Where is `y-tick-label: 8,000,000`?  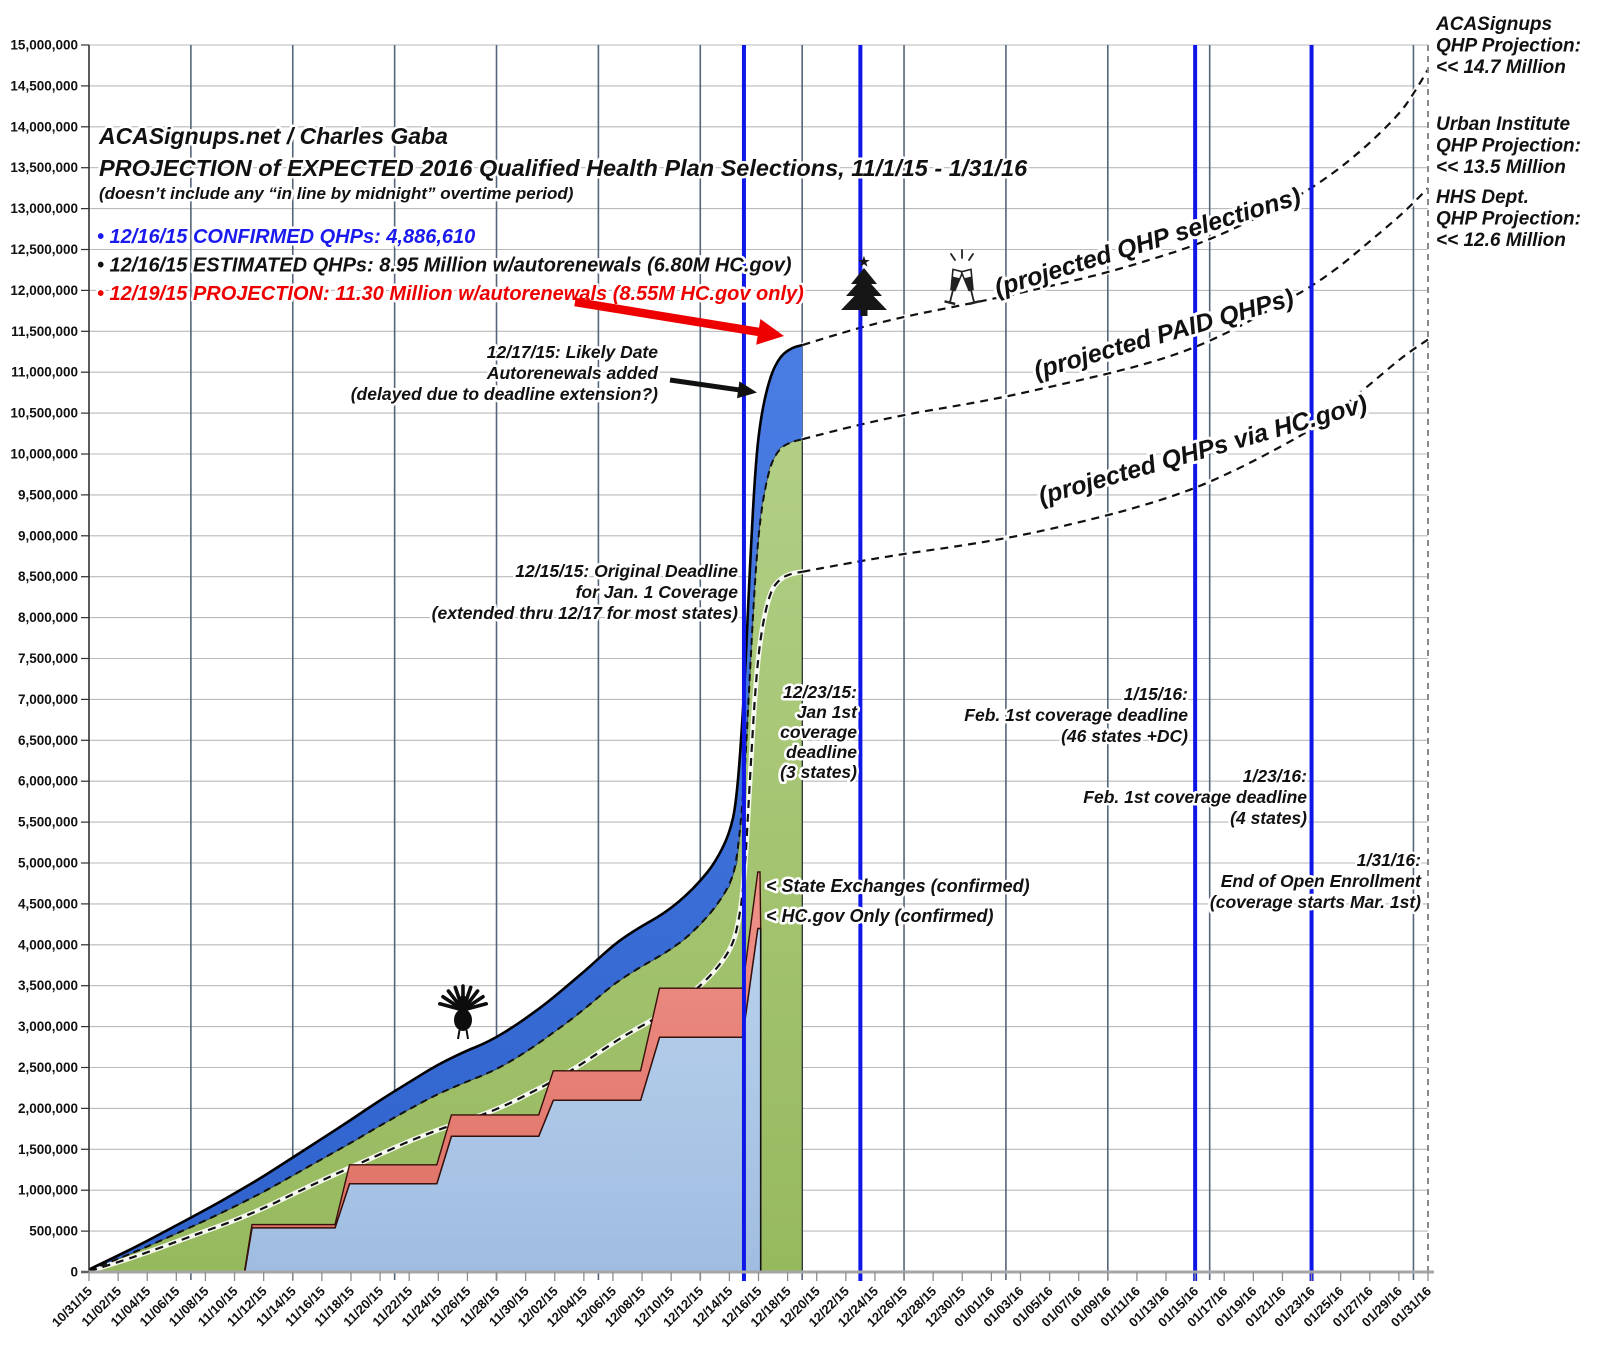
y-tick-label: 8,000,000 is located at coordinates (48, 617).